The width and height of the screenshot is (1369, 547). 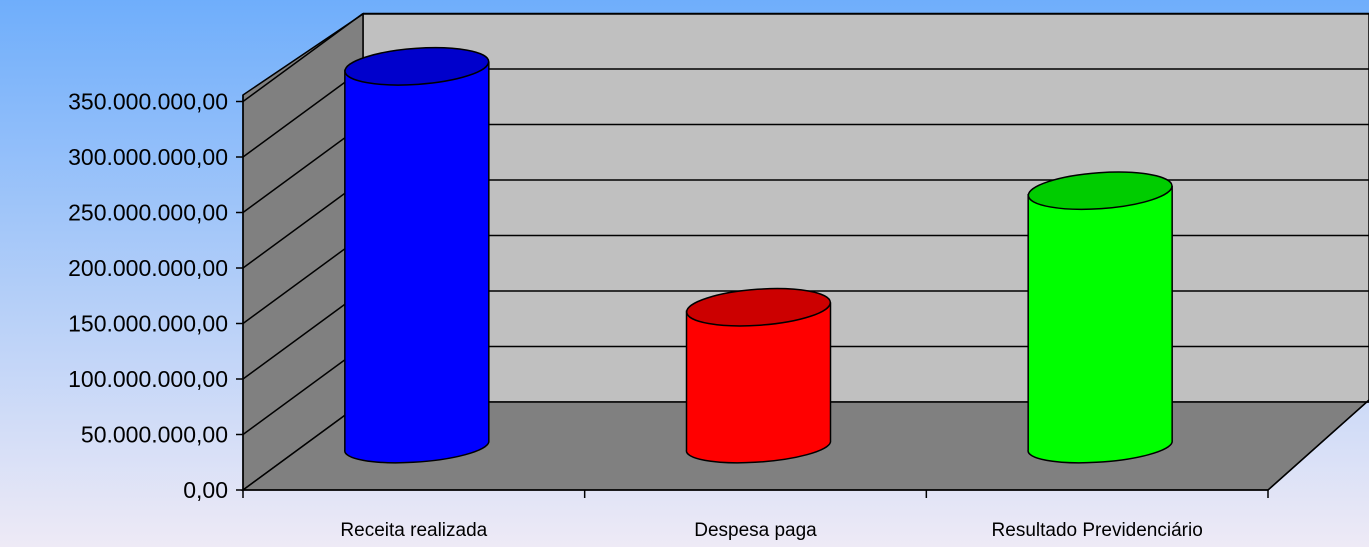 I want to click on y-tick-label: 200.000.000,00, so click(x=148, y=268).